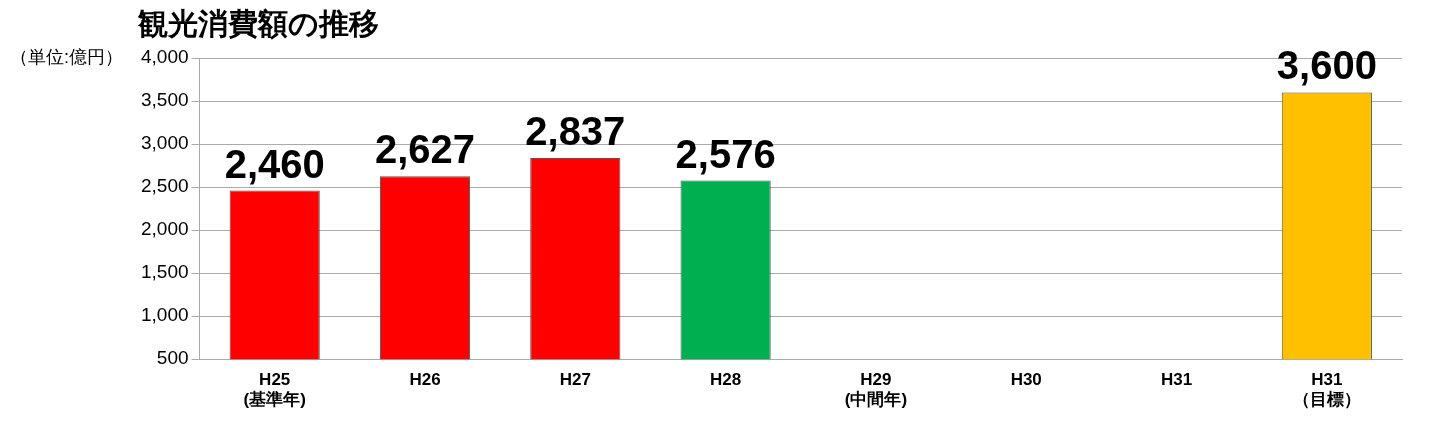 The width and height of the screenshot is (1430, 422). Describe the element at coordinates (67, 56) in the screenshot. I see `y-axis-title: （単位:億円）` at that location.